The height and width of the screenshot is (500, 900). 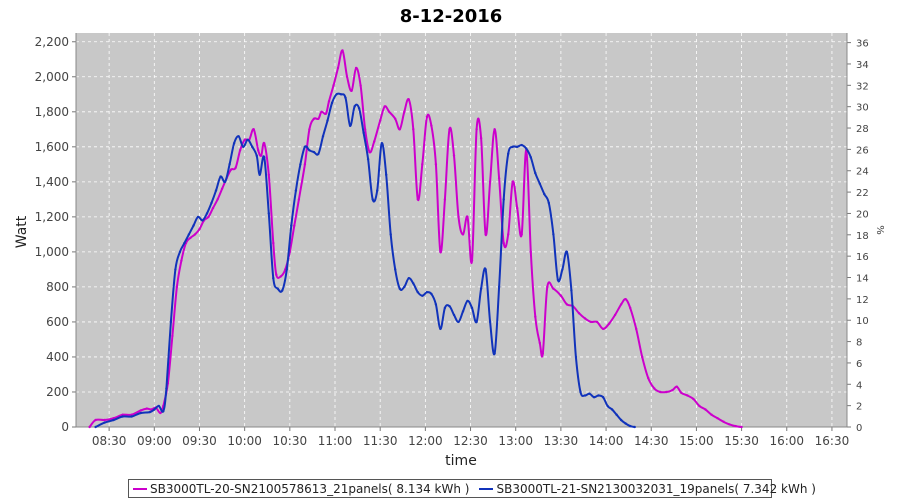 I want to click on y-tick-label: 2,000, so click(x=52, y=77).